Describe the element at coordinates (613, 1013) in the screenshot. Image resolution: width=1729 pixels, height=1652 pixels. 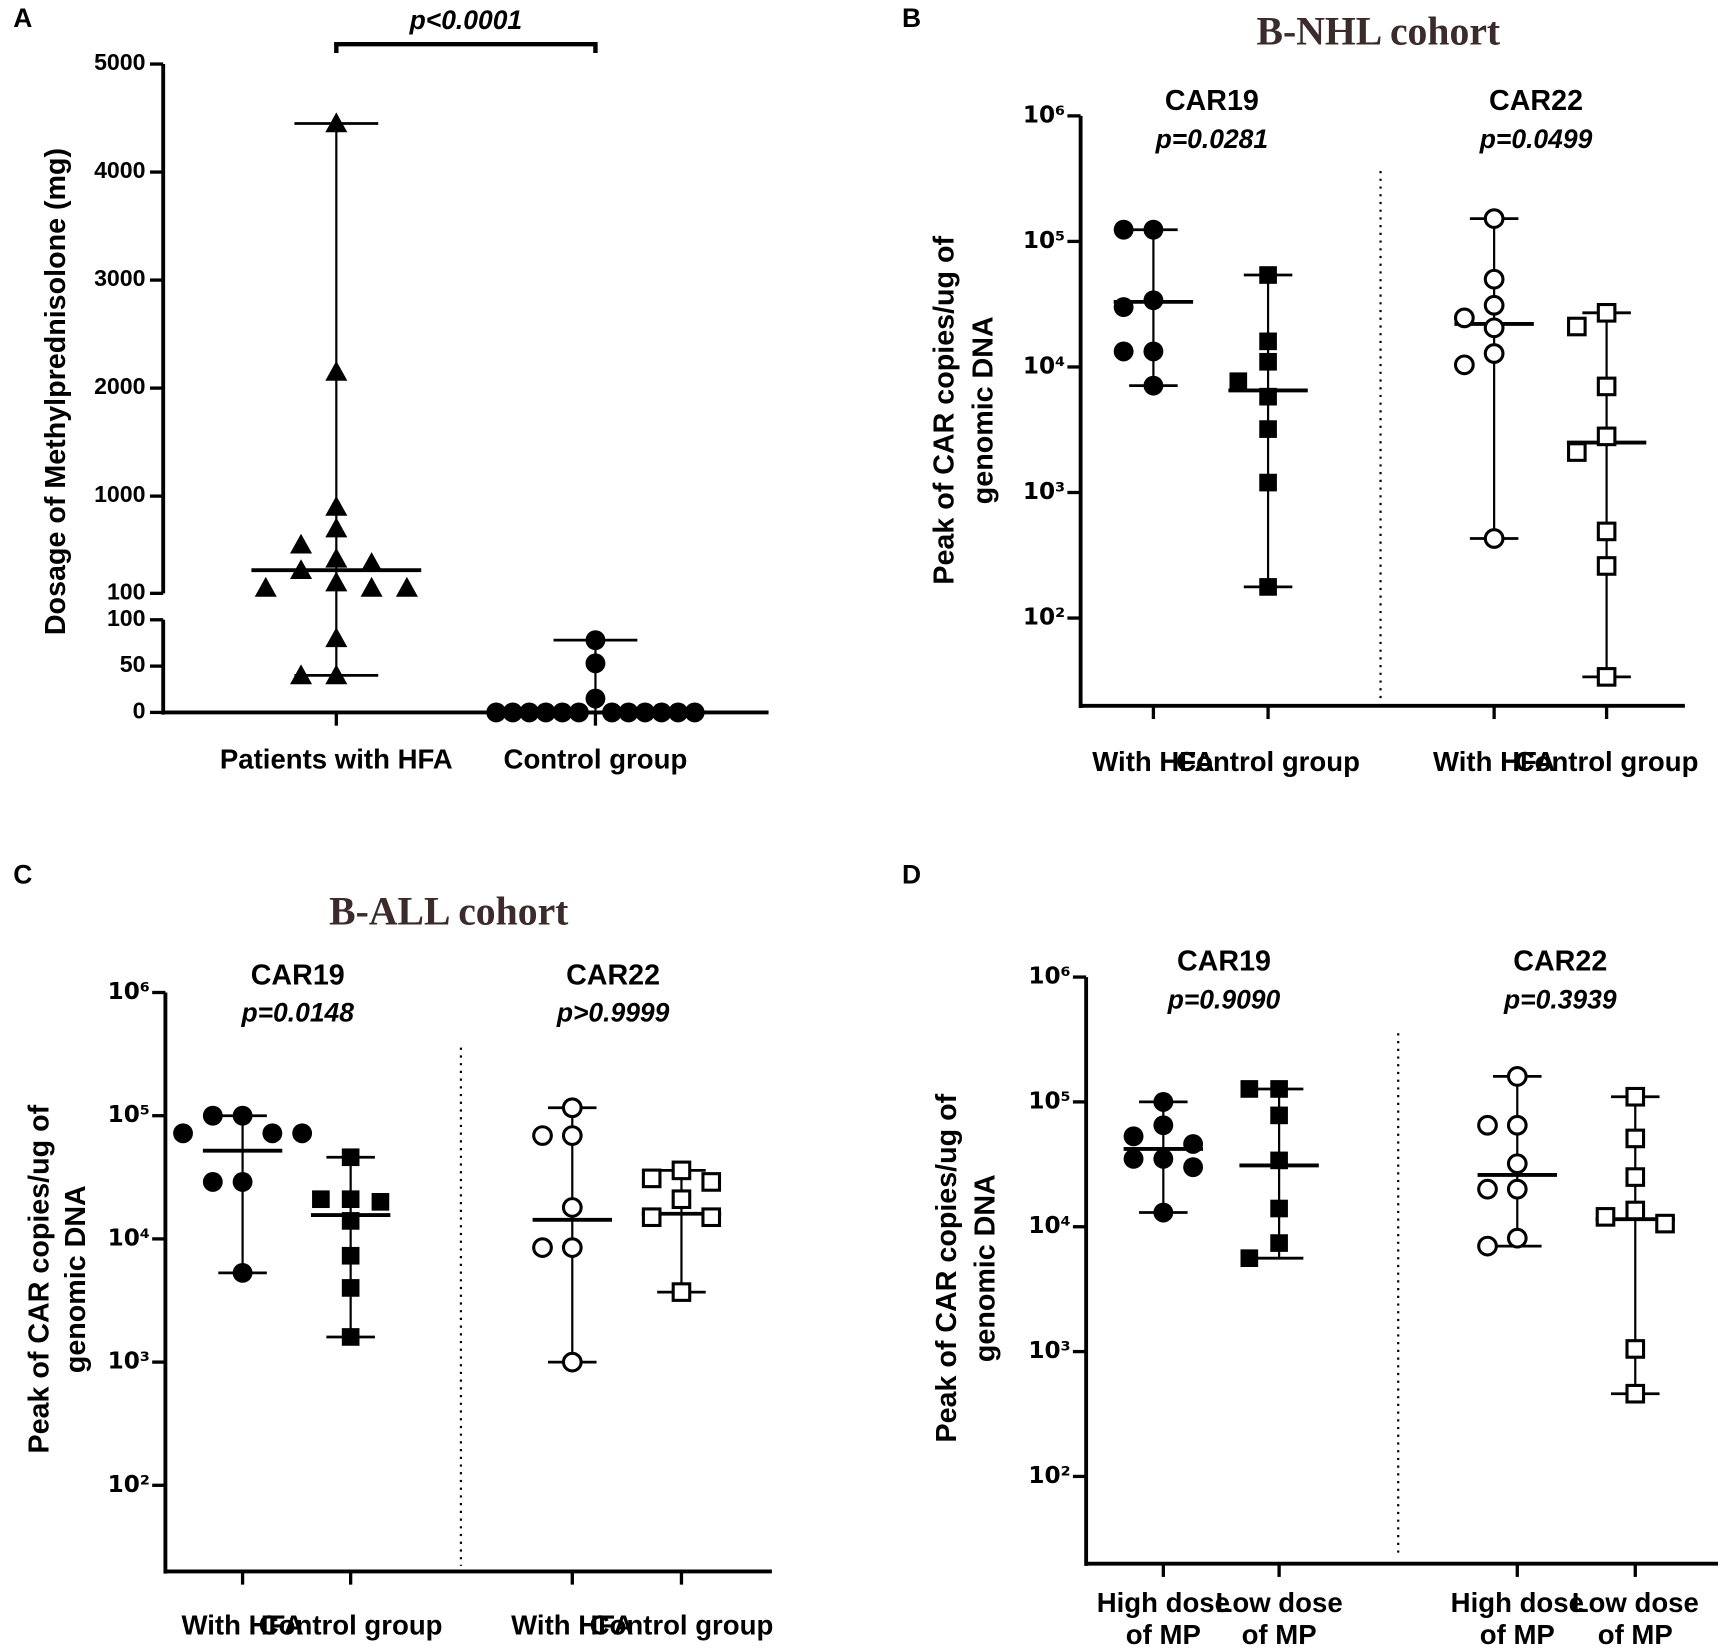
I see `p-value: p>0.9999` at that location.